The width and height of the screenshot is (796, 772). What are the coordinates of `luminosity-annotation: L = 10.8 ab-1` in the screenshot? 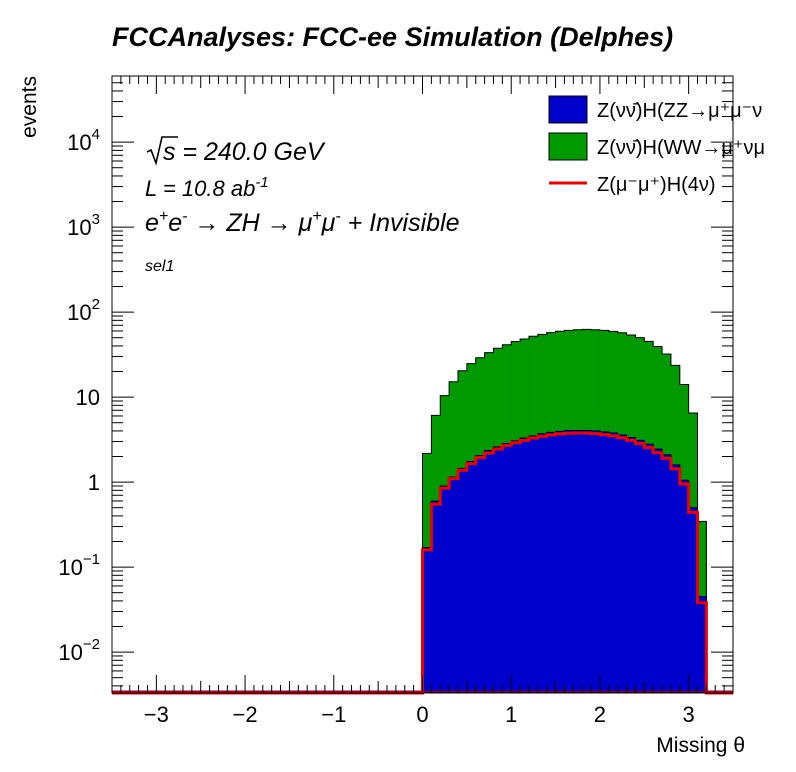 It's located at (207, 187).